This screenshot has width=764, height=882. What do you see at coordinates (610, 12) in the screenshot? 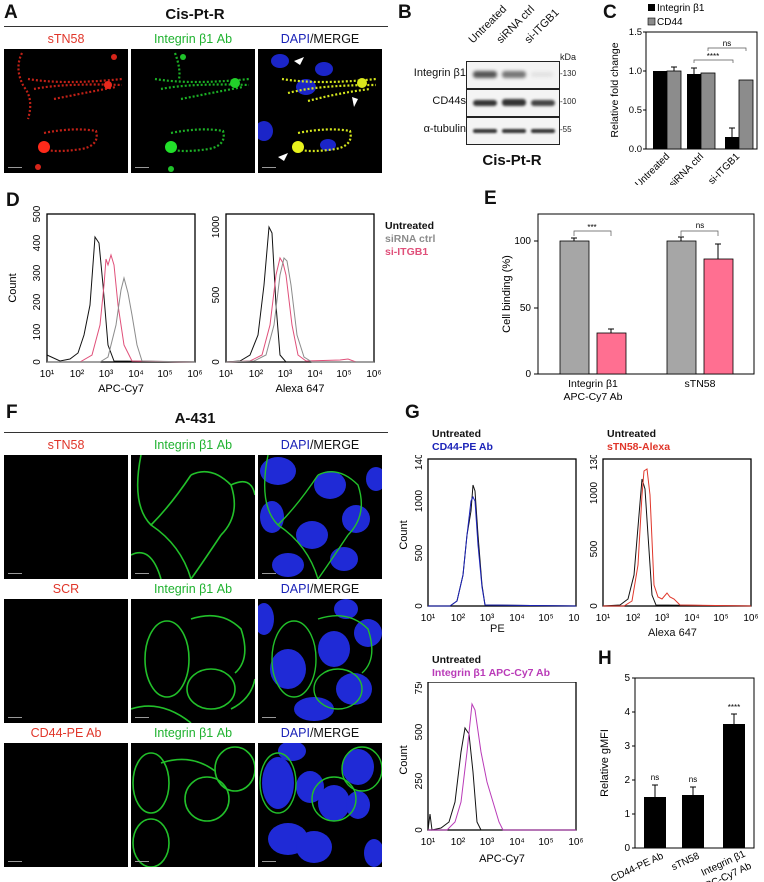
I see `panel-label-c: C` at bounding box center [610, 12].